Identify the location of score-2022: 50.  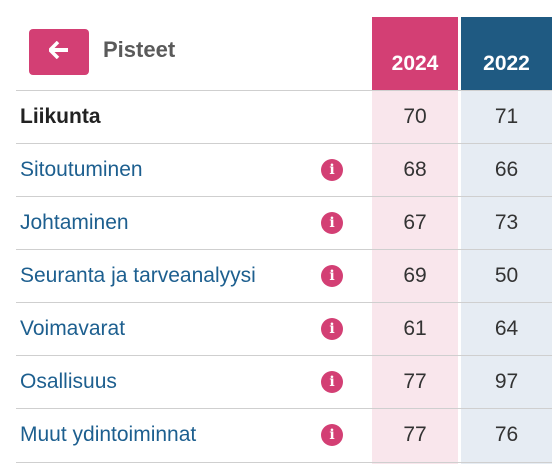
(506, 275).